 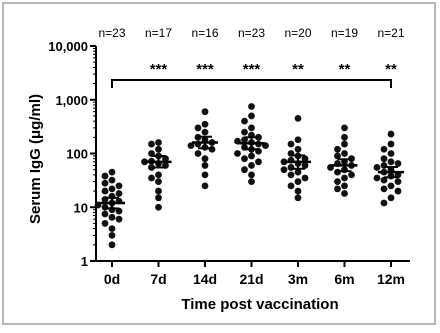 I want to click on bracket-line, so click(x=251, y=83).